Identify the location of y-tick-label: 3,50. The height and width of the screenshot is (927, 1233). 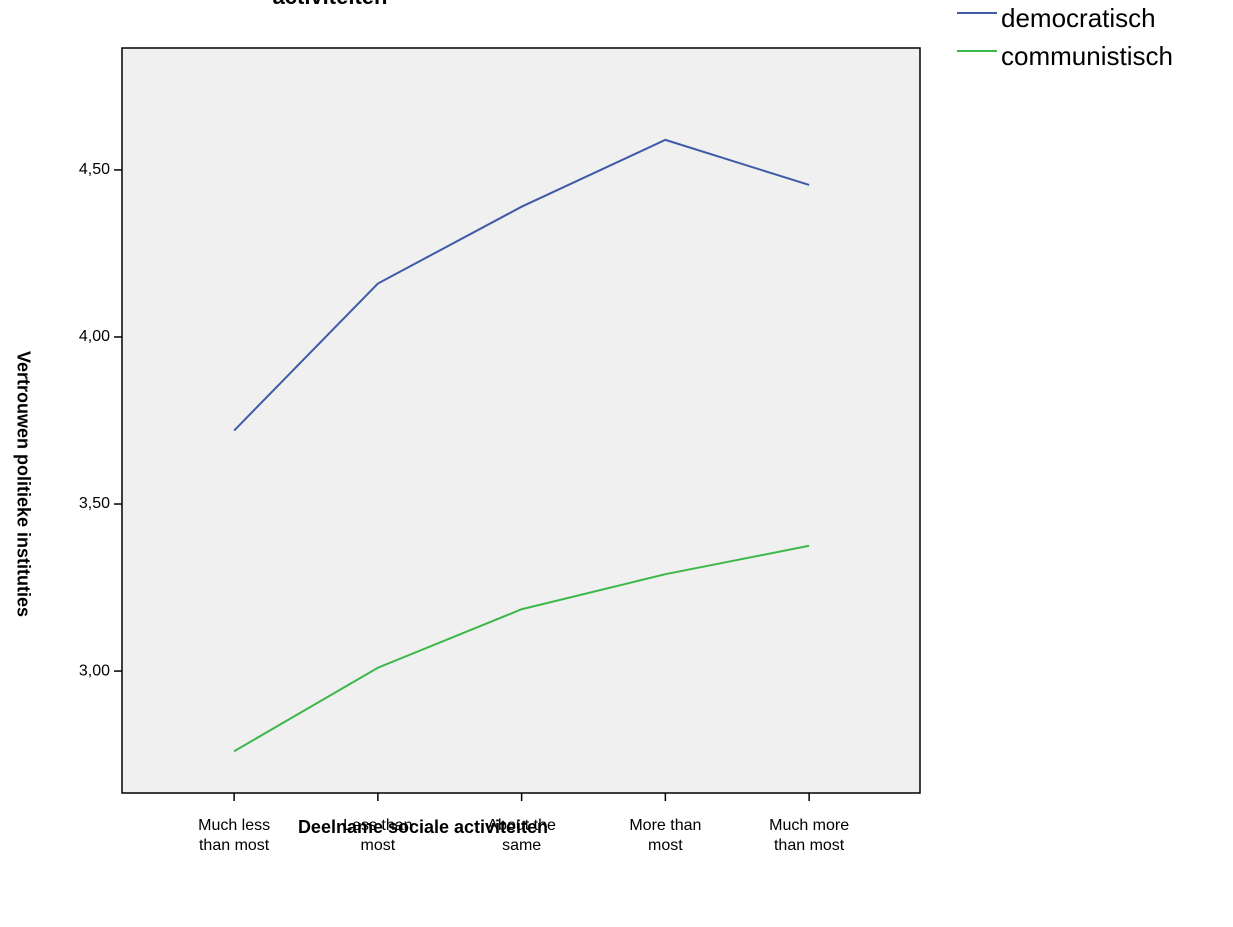
(94, 503).